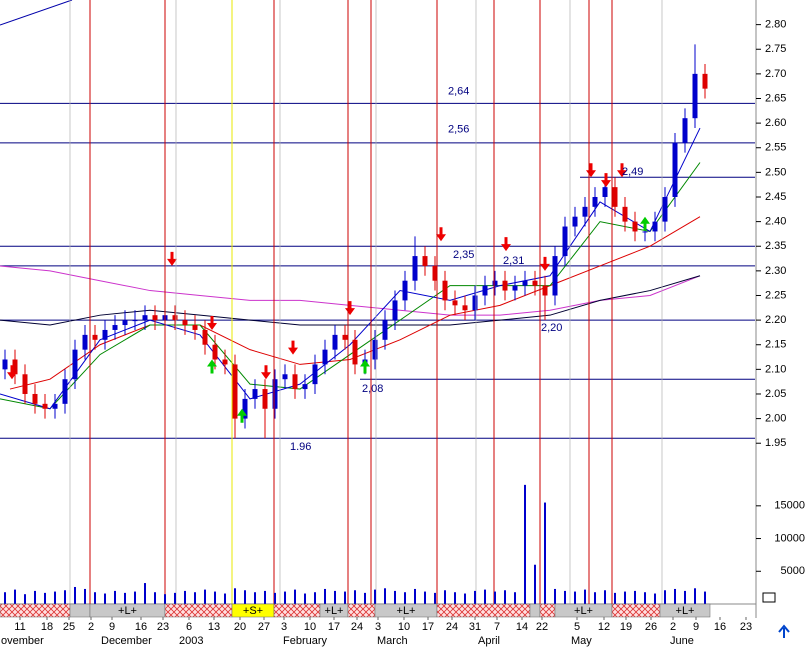 The width and height of the screenshot is (808, 647). I want to click on volume-tick-label: 15000, so click(789, 506).